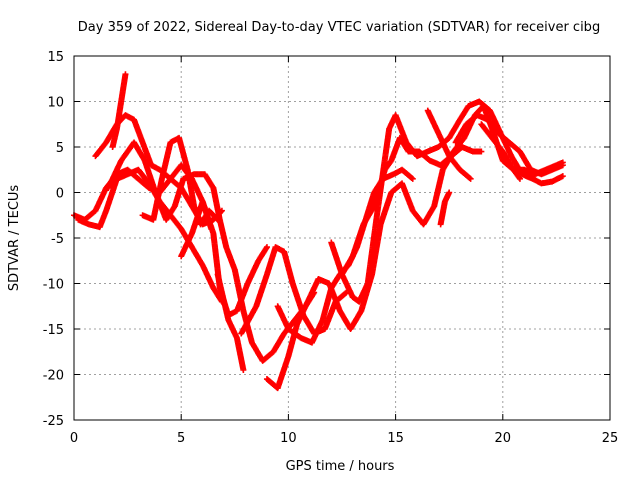  What do you see at coordinates (53, 285) in the screenshot?
I see `y-tick-label: -10` at bounding box center [53, 285].